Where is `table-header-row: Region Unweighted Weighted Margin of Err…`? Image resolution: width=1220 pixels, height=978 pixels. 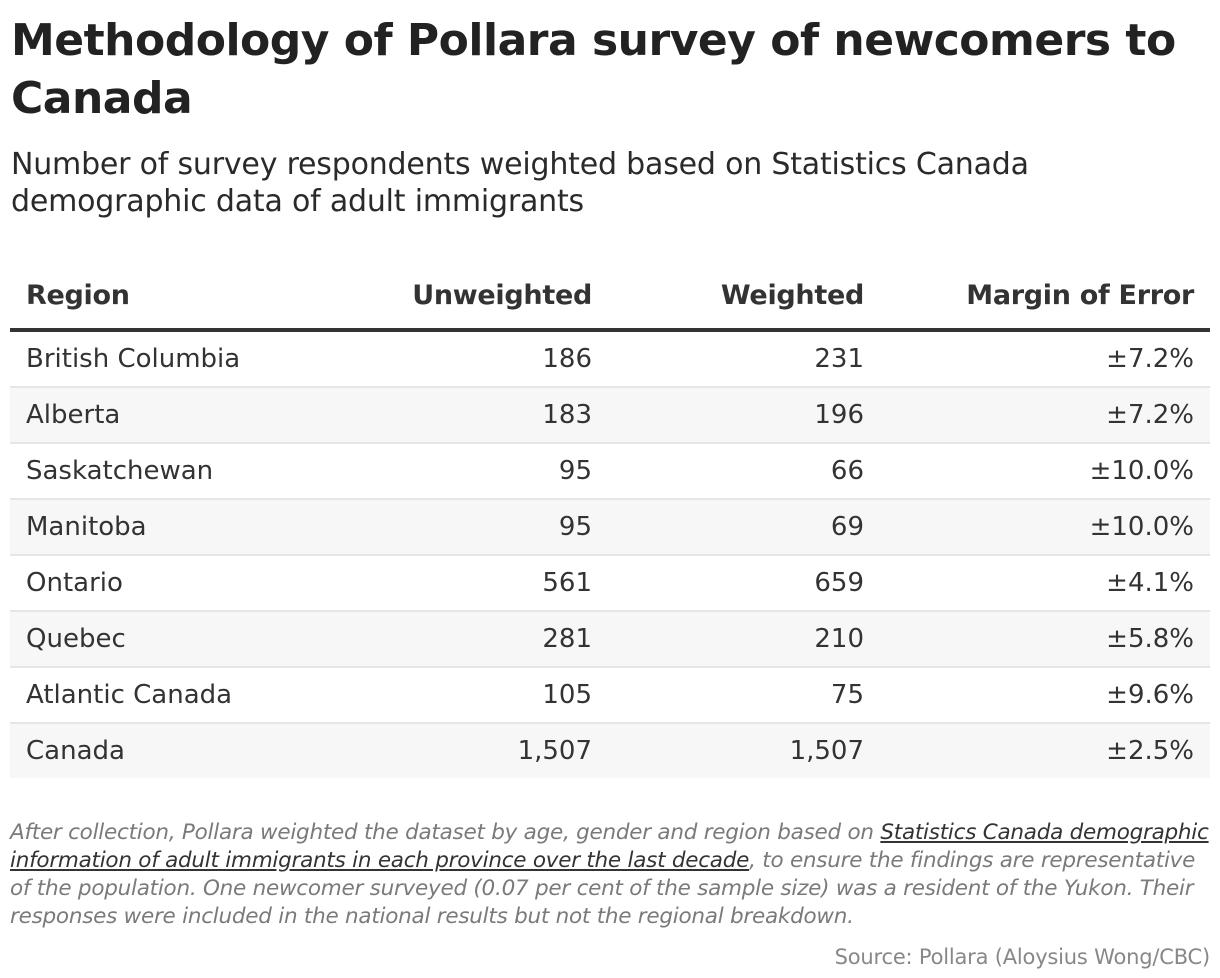 table-header-row: Region Unweighted Weighted Margin of Err… is located at coordinates (610, 297).